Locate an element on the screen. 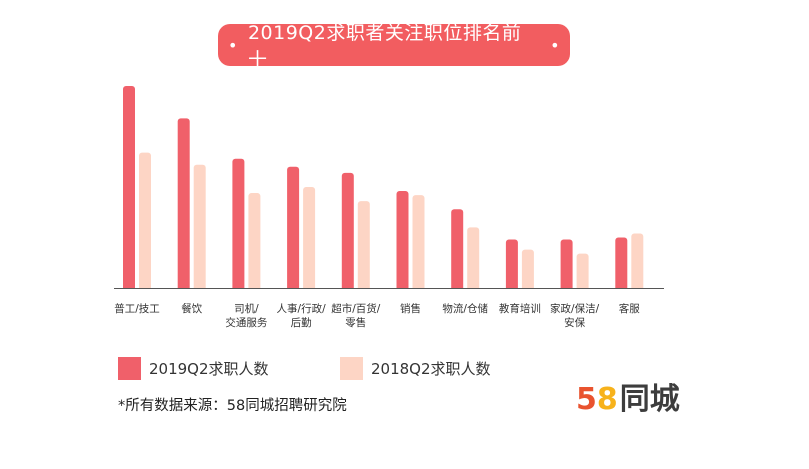 This screenshot has width=809, height=469. legend-swatch-2018 is located at coordinates (351, 368).